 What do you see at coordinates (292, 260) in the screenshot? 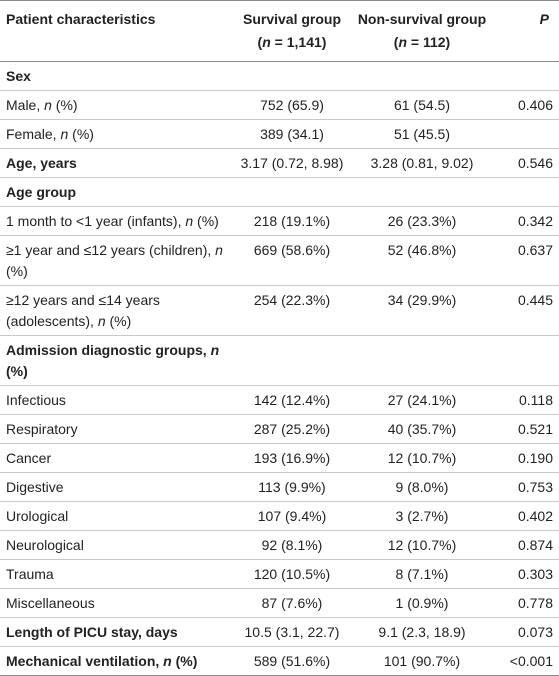
I see `survival-value: 669 (58.6%)` at bounding box center [292, 260].